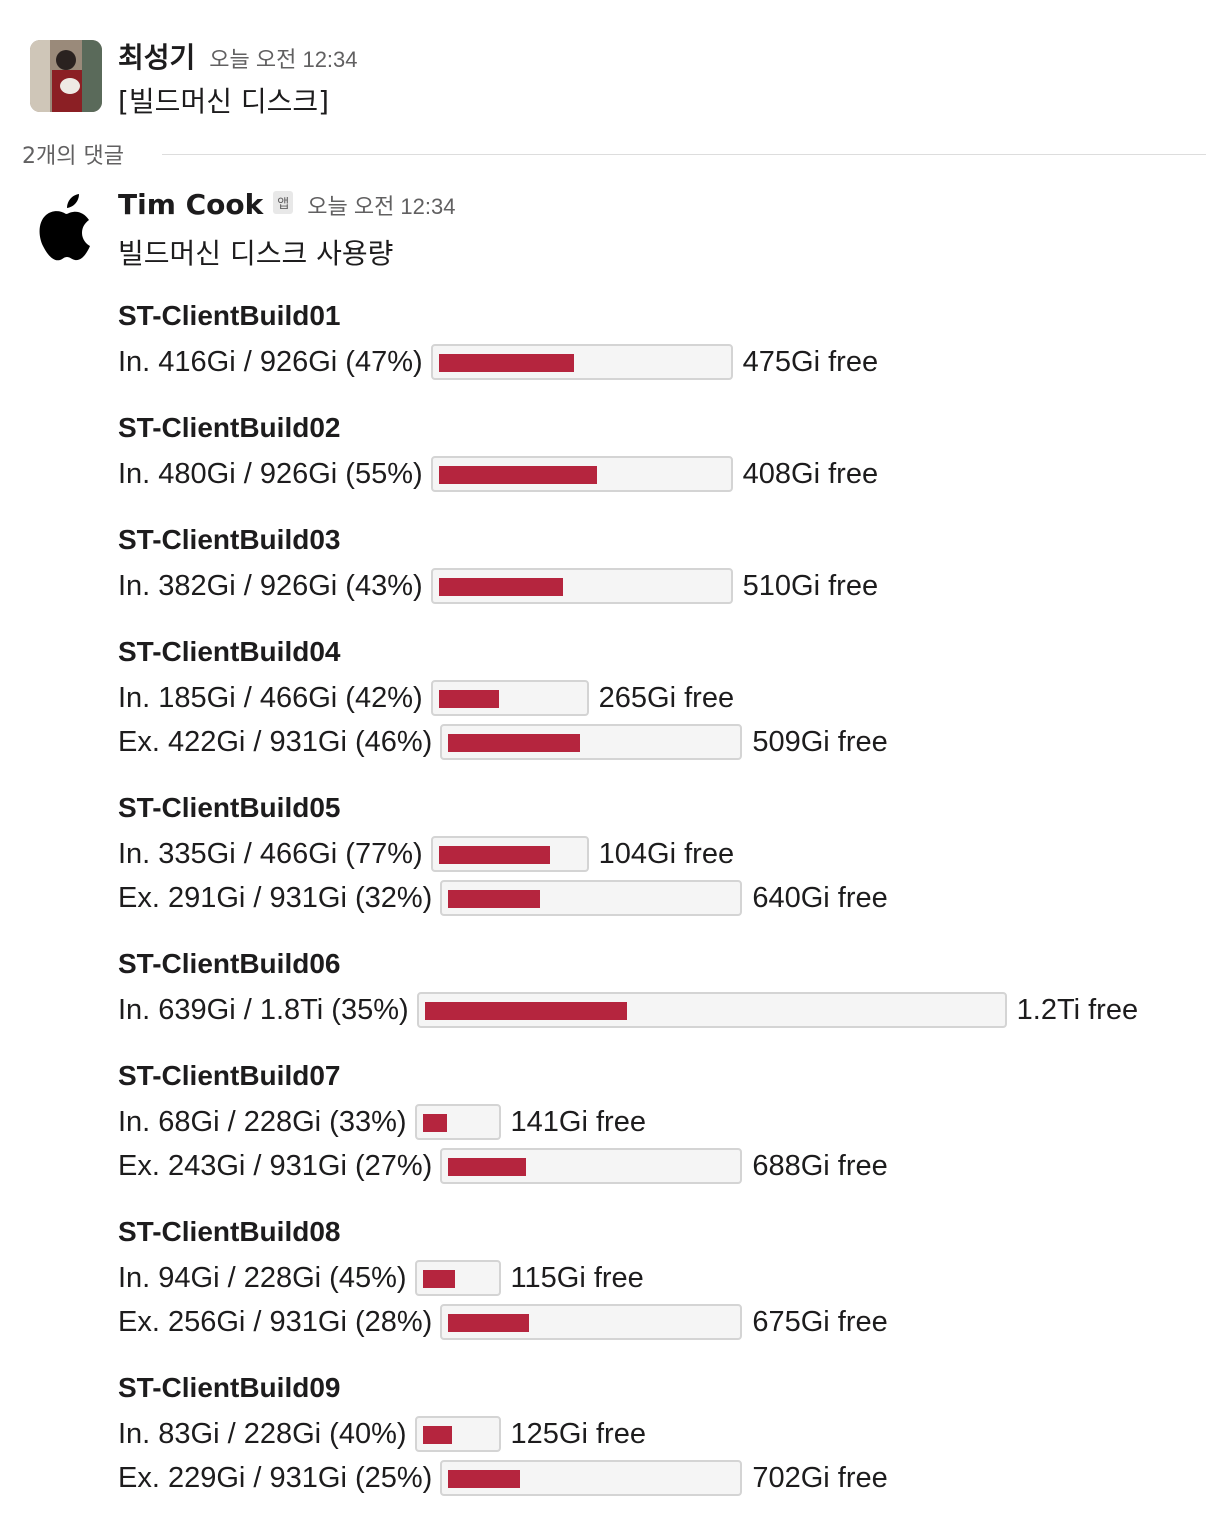  What do you see at coordinates (820, 1165) in the screenshot?
I see `free-space-label: 688Gi free` at bounding box center [820, 1165].